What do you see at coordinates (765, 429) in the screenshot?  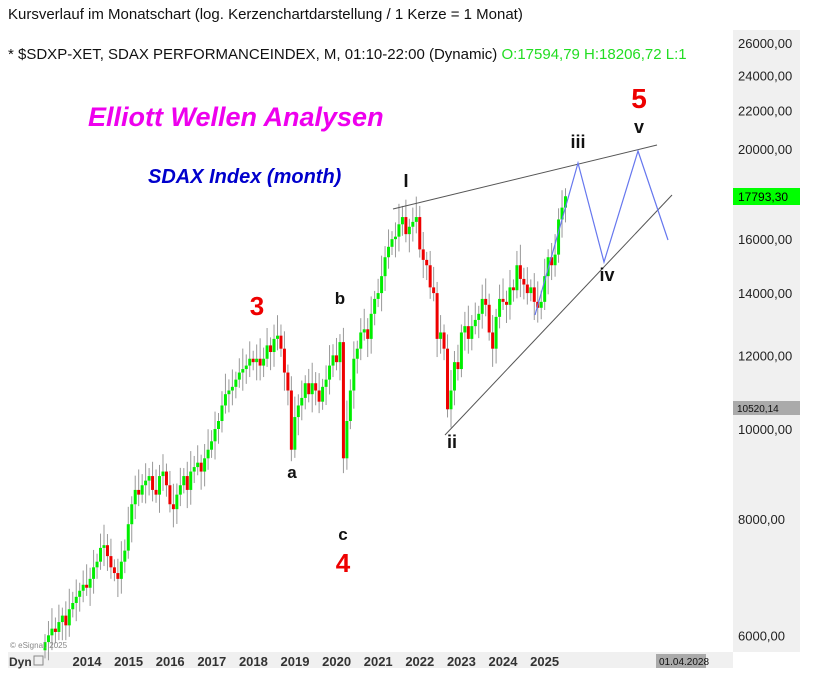 I see `y-tick-label: 10000,00` at bounding box center [765, 429].